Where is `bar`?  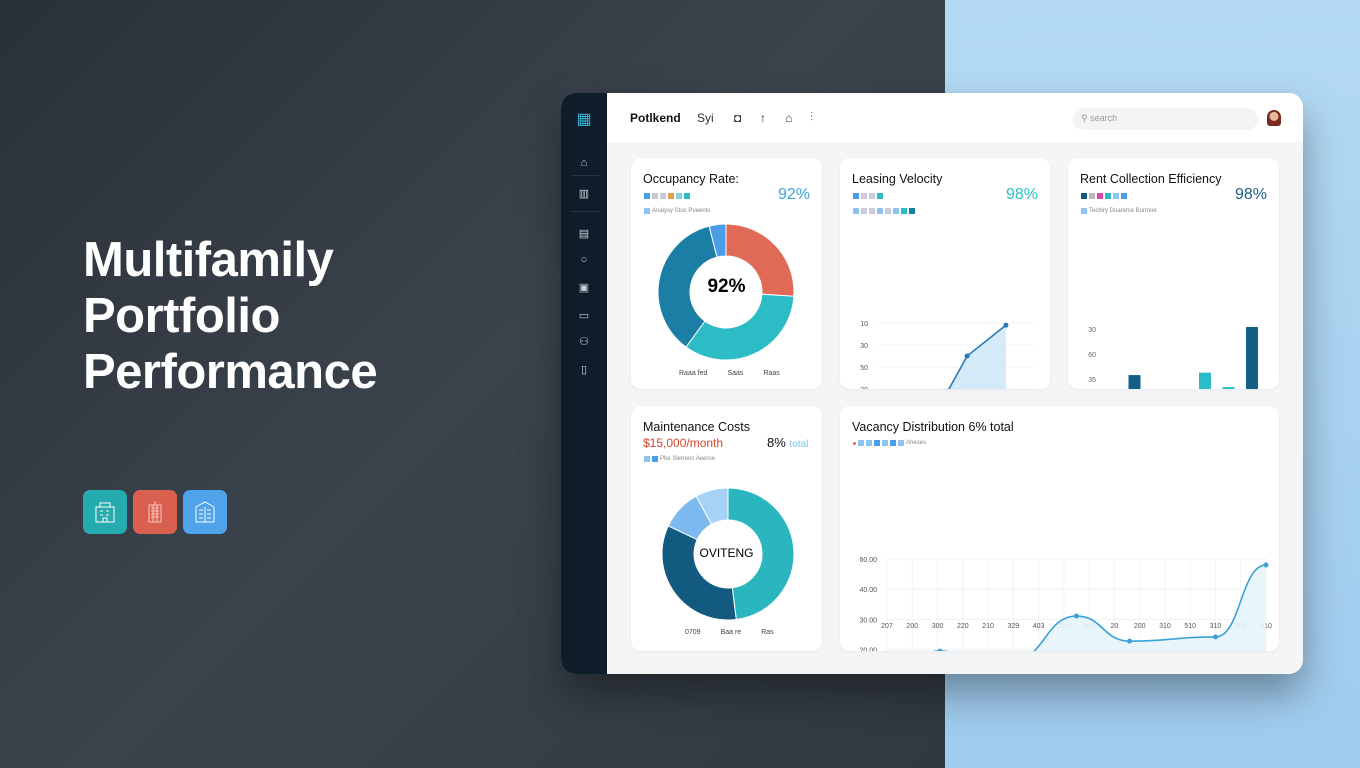
bar is located at coordinates (1228, 388).